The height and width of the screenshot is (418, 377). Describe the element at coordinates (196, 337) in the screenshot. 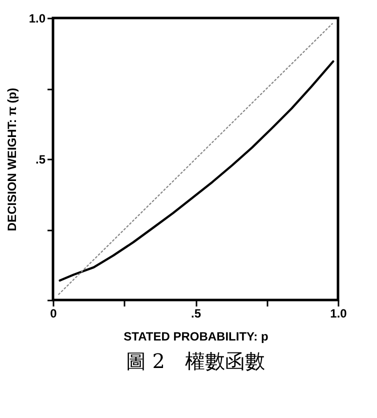

I see `x-axis-title: STATED PROBABILITY: p` at that location.